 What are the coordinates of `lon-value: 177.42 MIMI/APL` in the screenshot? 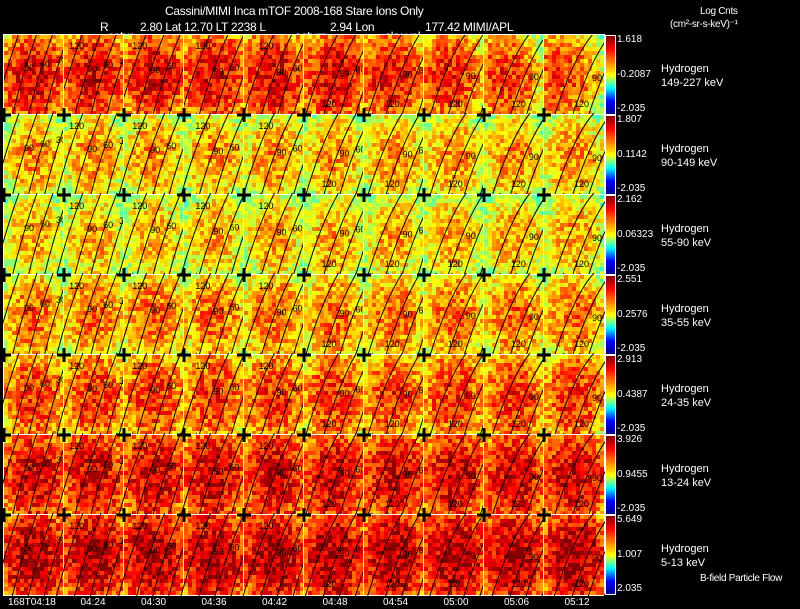 It's located at (469, 27).